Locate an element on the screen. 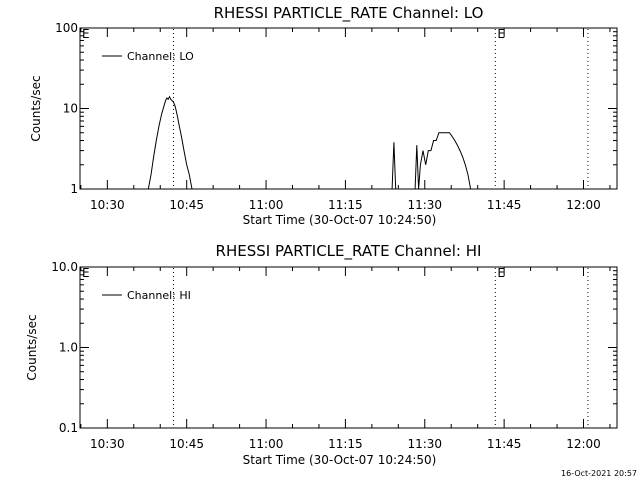  hi-x-tick-label: 10:30 is located at coordinates (107, 444).